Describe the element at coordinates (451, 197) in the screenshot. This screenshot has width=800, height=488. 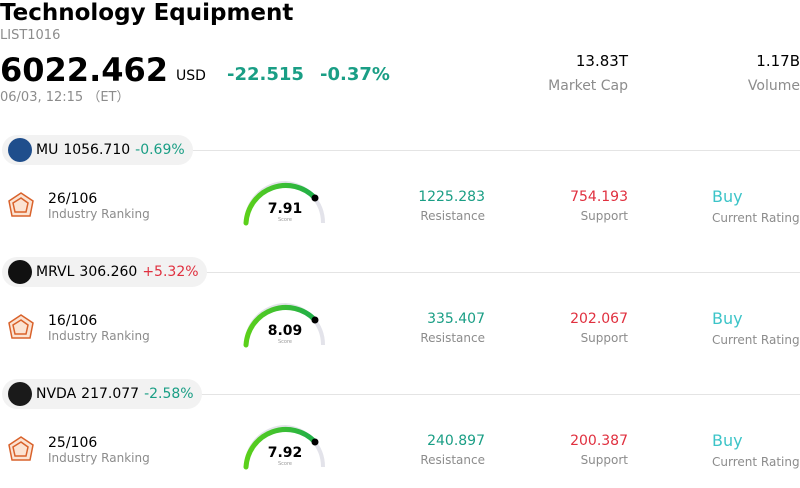
I see `resistance: 1225.283` at that location.